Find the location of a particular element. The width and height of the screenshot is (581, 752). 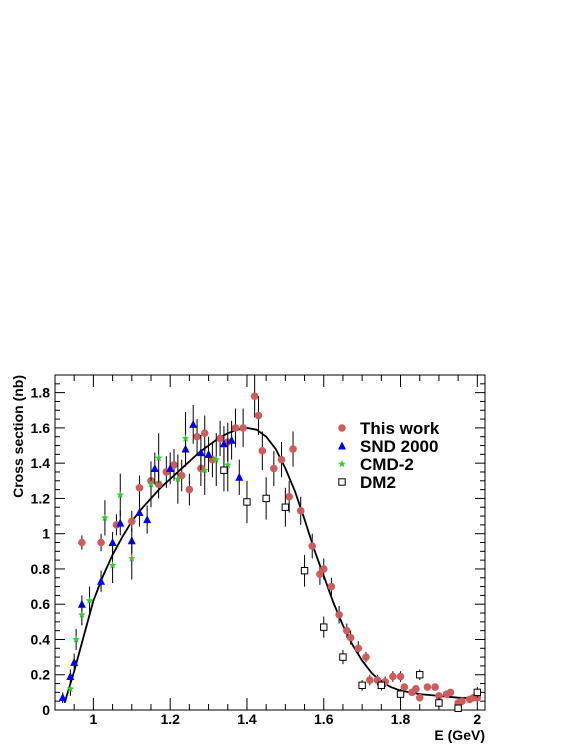

x-tick-labels: 1 1.2 1.4 1.6 1.8 2 is located at coordinates (285, 719).